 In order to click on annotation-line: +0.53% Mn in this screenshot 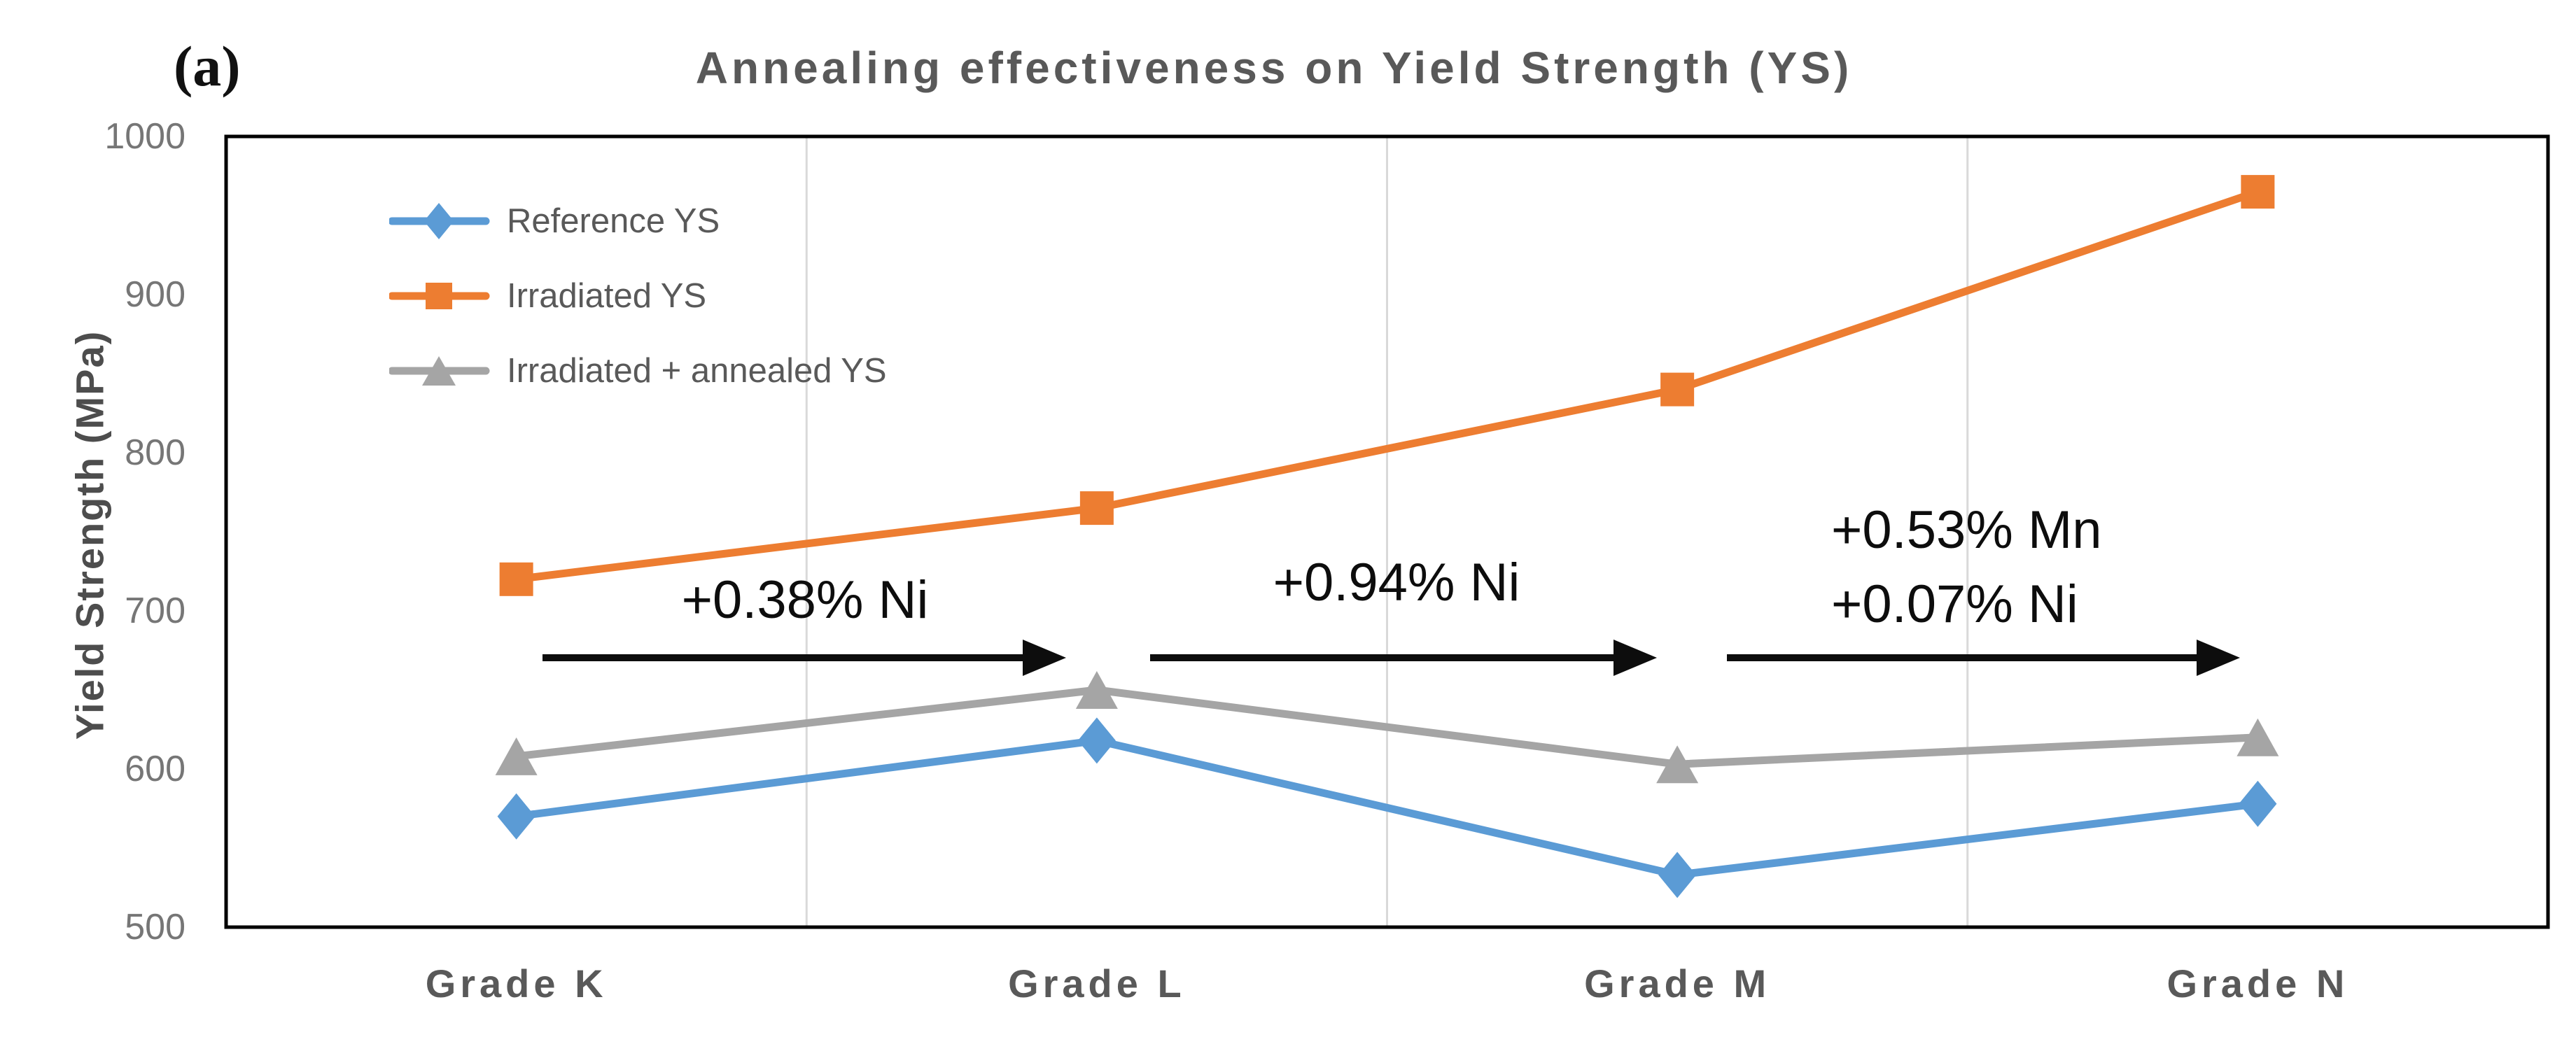, I will do `click(1966, 530)`.